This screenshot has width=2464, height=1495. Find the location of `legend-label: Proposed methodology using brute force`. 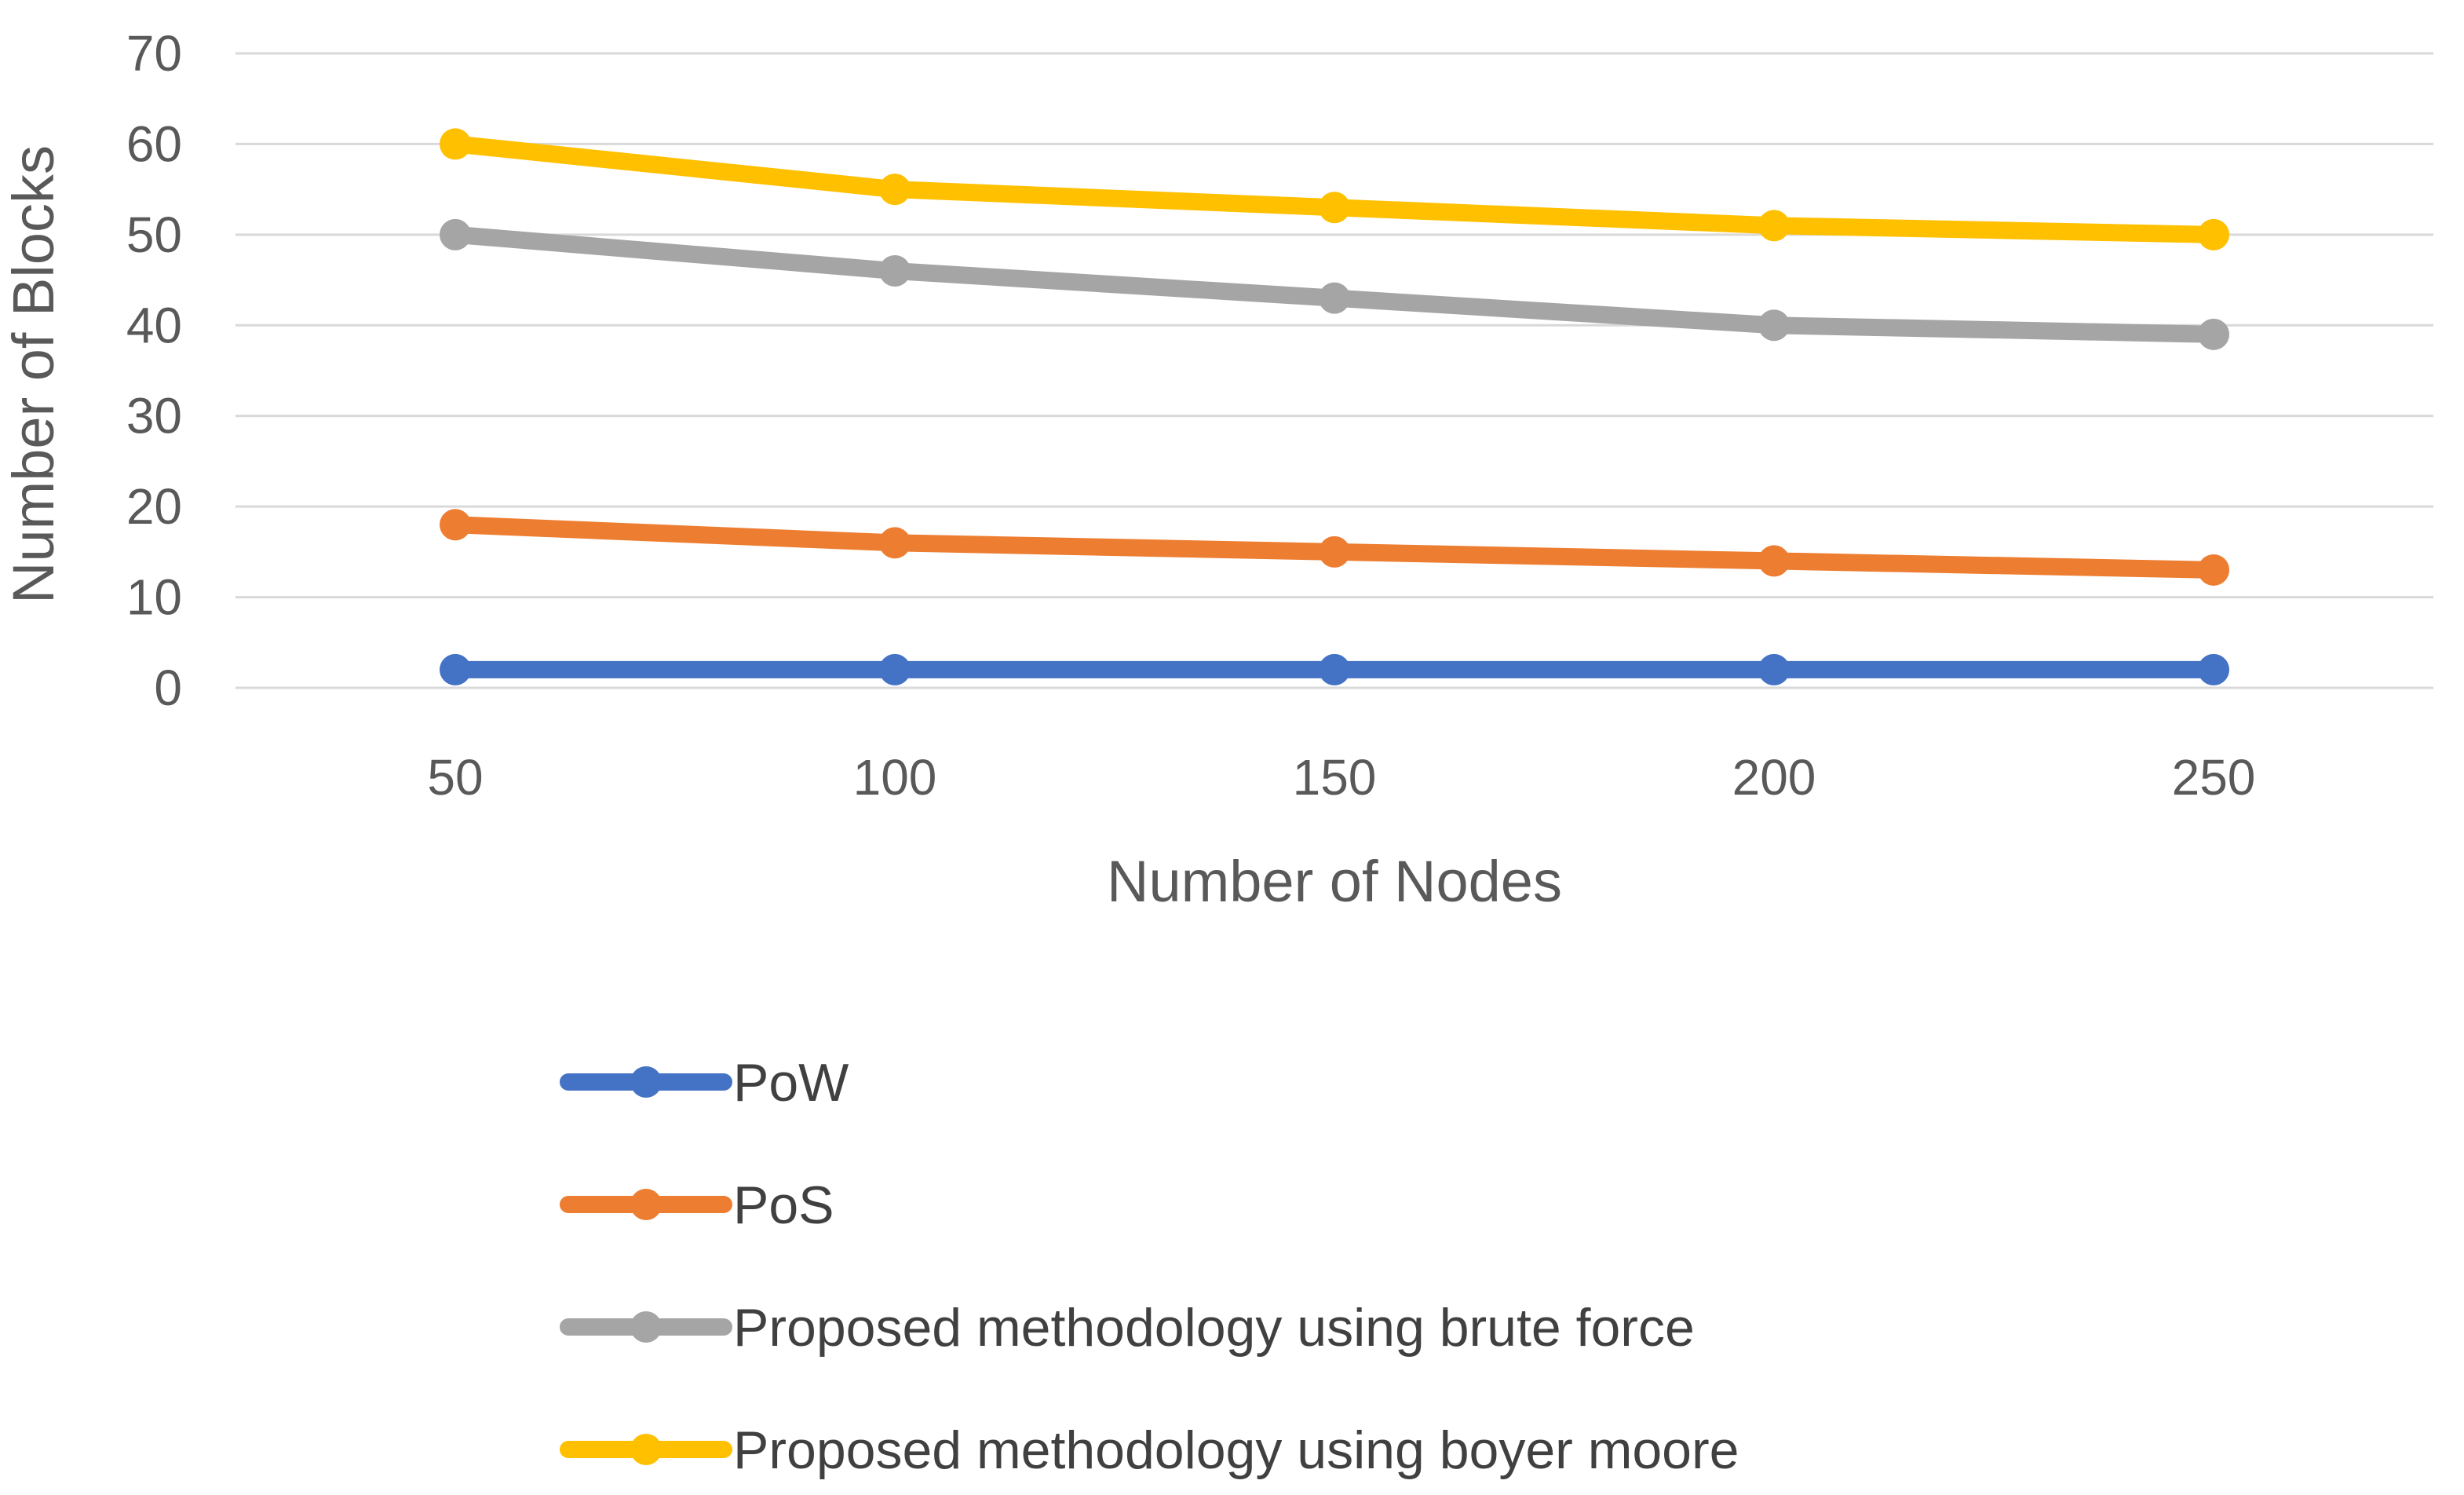

legend-label: Proposed methodology using brute force is located at coordinates (1214, 1328).